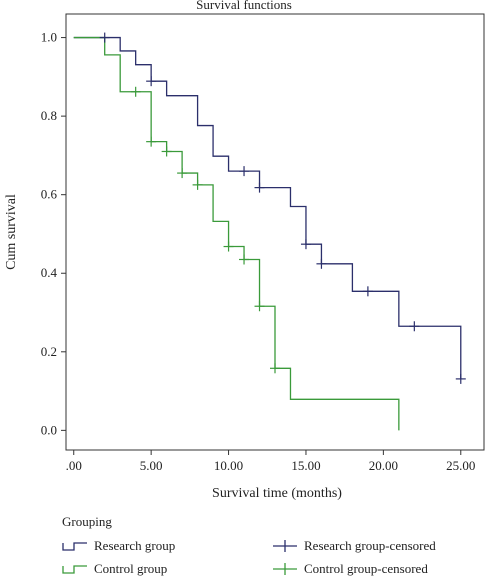 This screenshot has height=580, width=488. I want to click on x-tick-label: 20.00, so click(383, 465).